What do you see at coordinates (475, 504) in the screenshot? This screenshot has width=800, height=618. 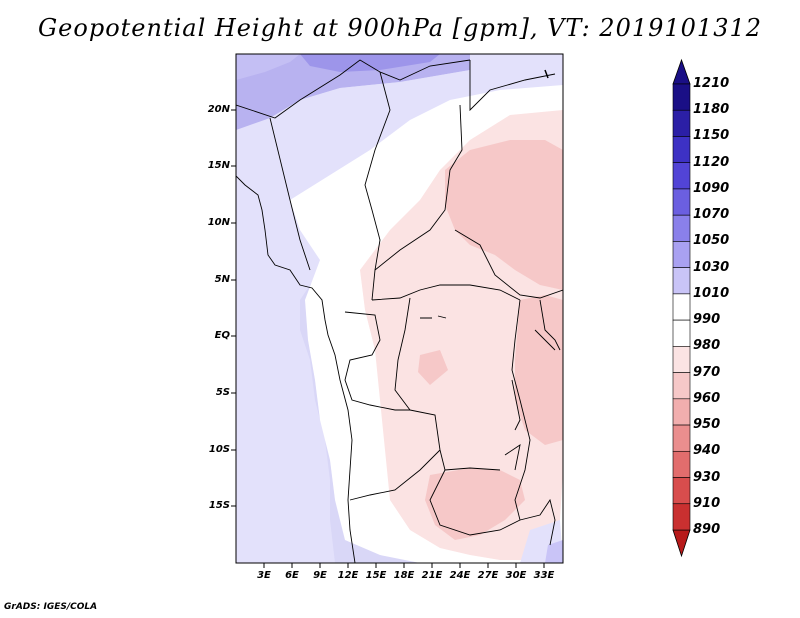 I see `field-970-south` at bounding box center [475, 504].